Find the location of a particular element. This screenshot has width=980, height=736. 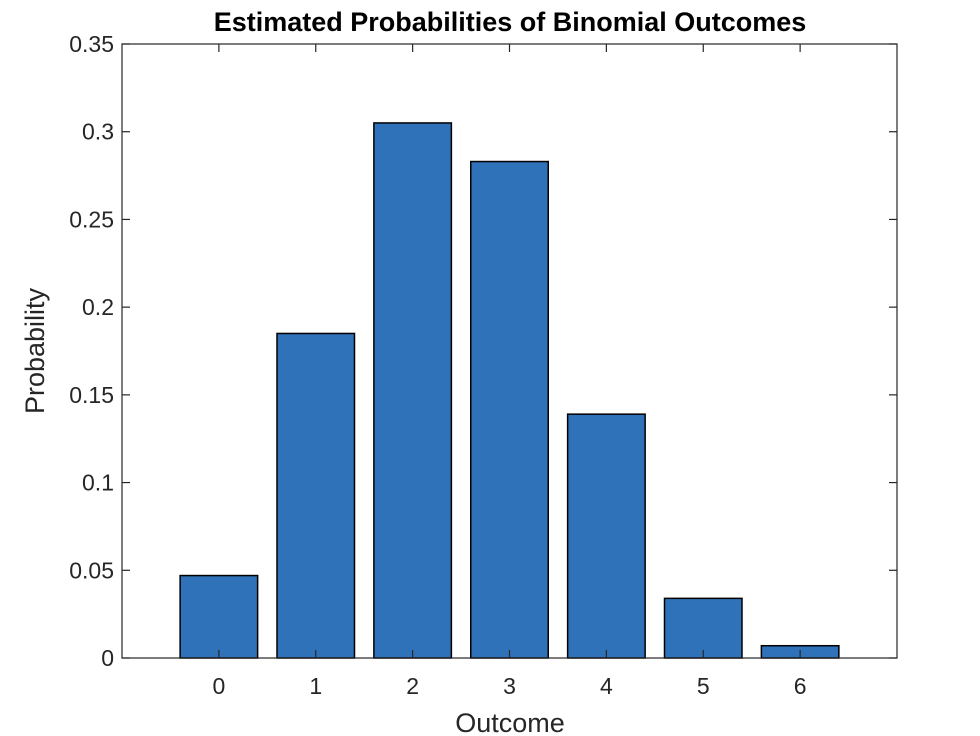

y-tick-label: 0.05 is located at coordinates (91, 570).